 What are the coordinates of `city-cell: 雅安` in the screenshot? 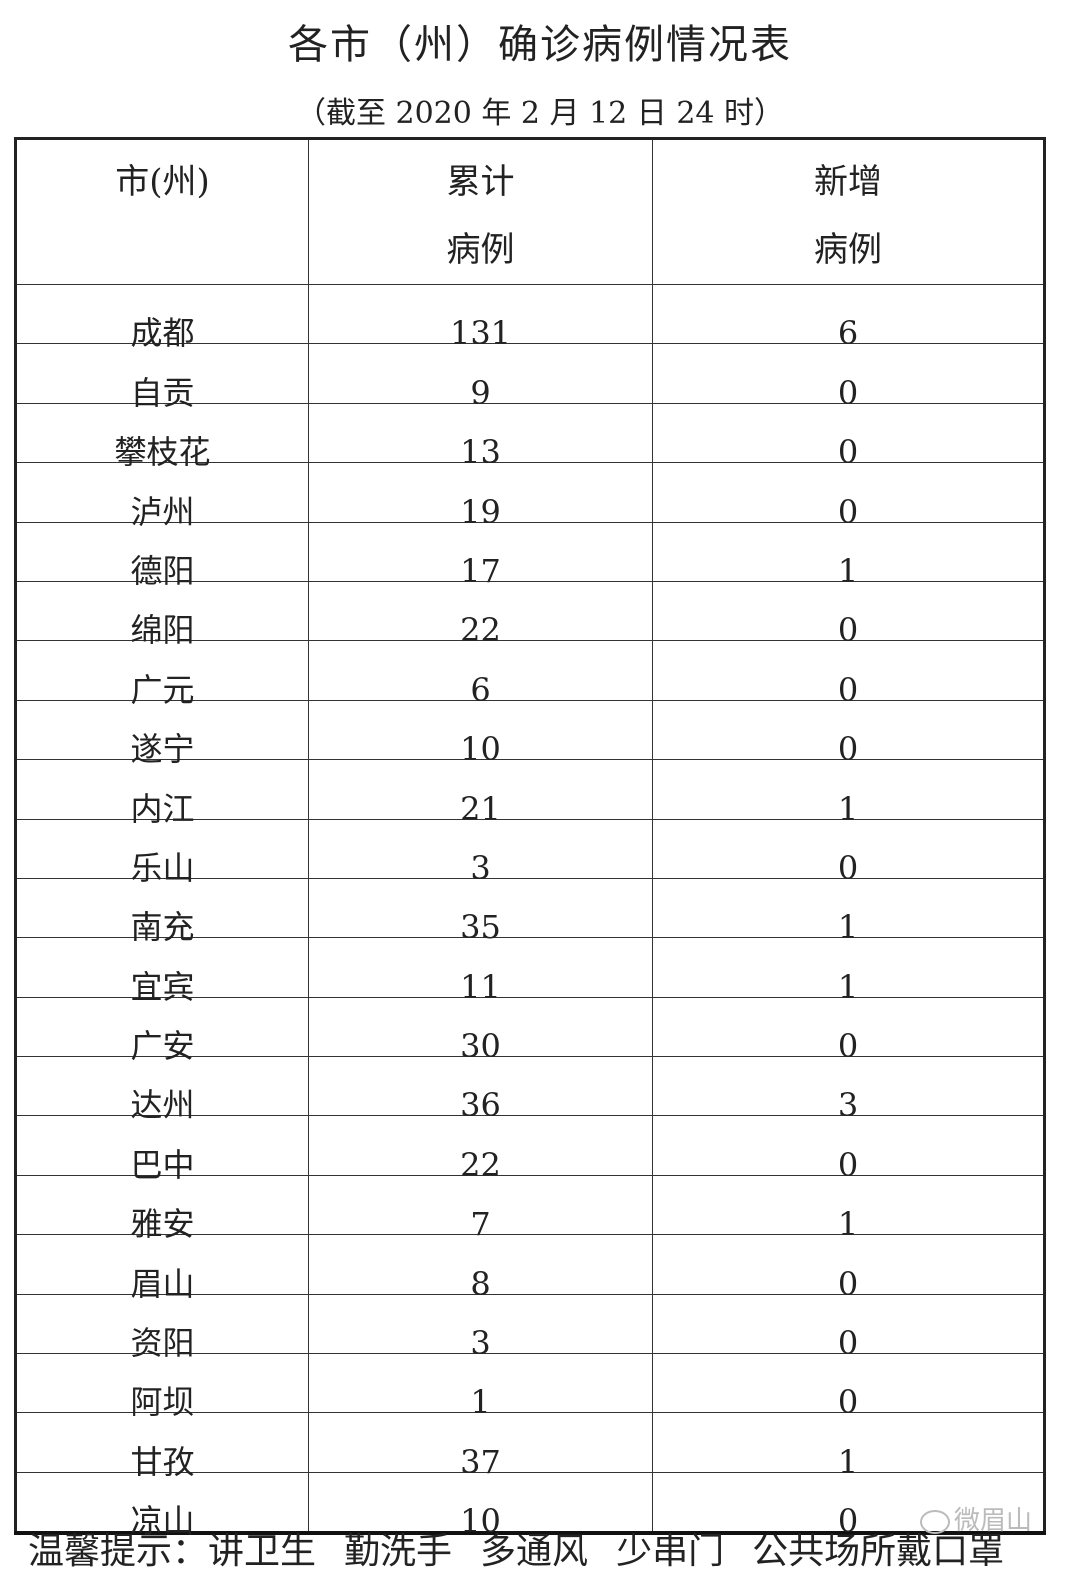 It's located at (162, 1207).